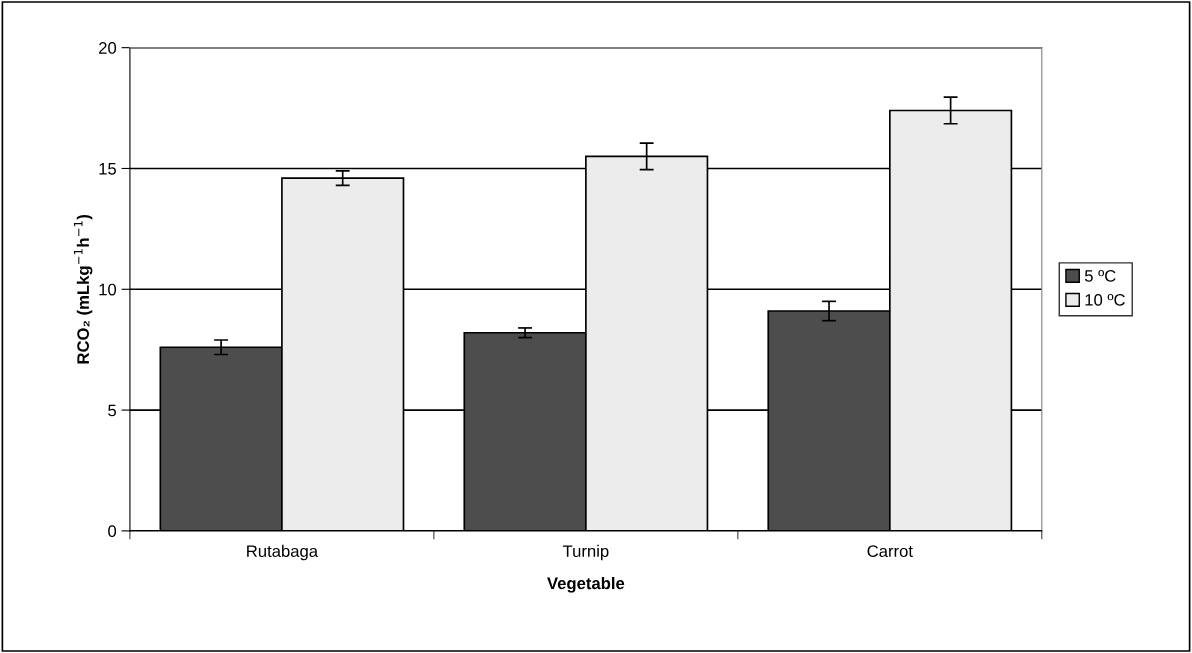 Image resolution: width=1192 pixels, height=653 pixels. Describe the element at coordinates (108, 48) in the screenshot. I see `y-tick-label: 20` at that location.